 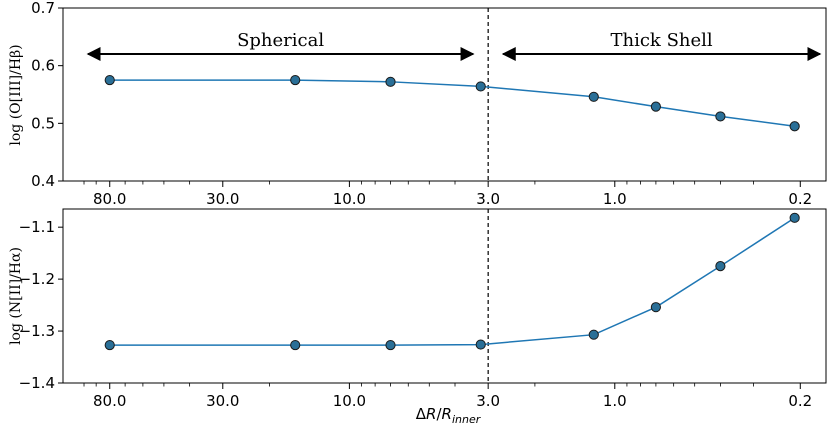 What do you see at coordinates (37, 383) in the screenshot?
I see `ytick-label: −1.4` at bounding box center [37, 383].